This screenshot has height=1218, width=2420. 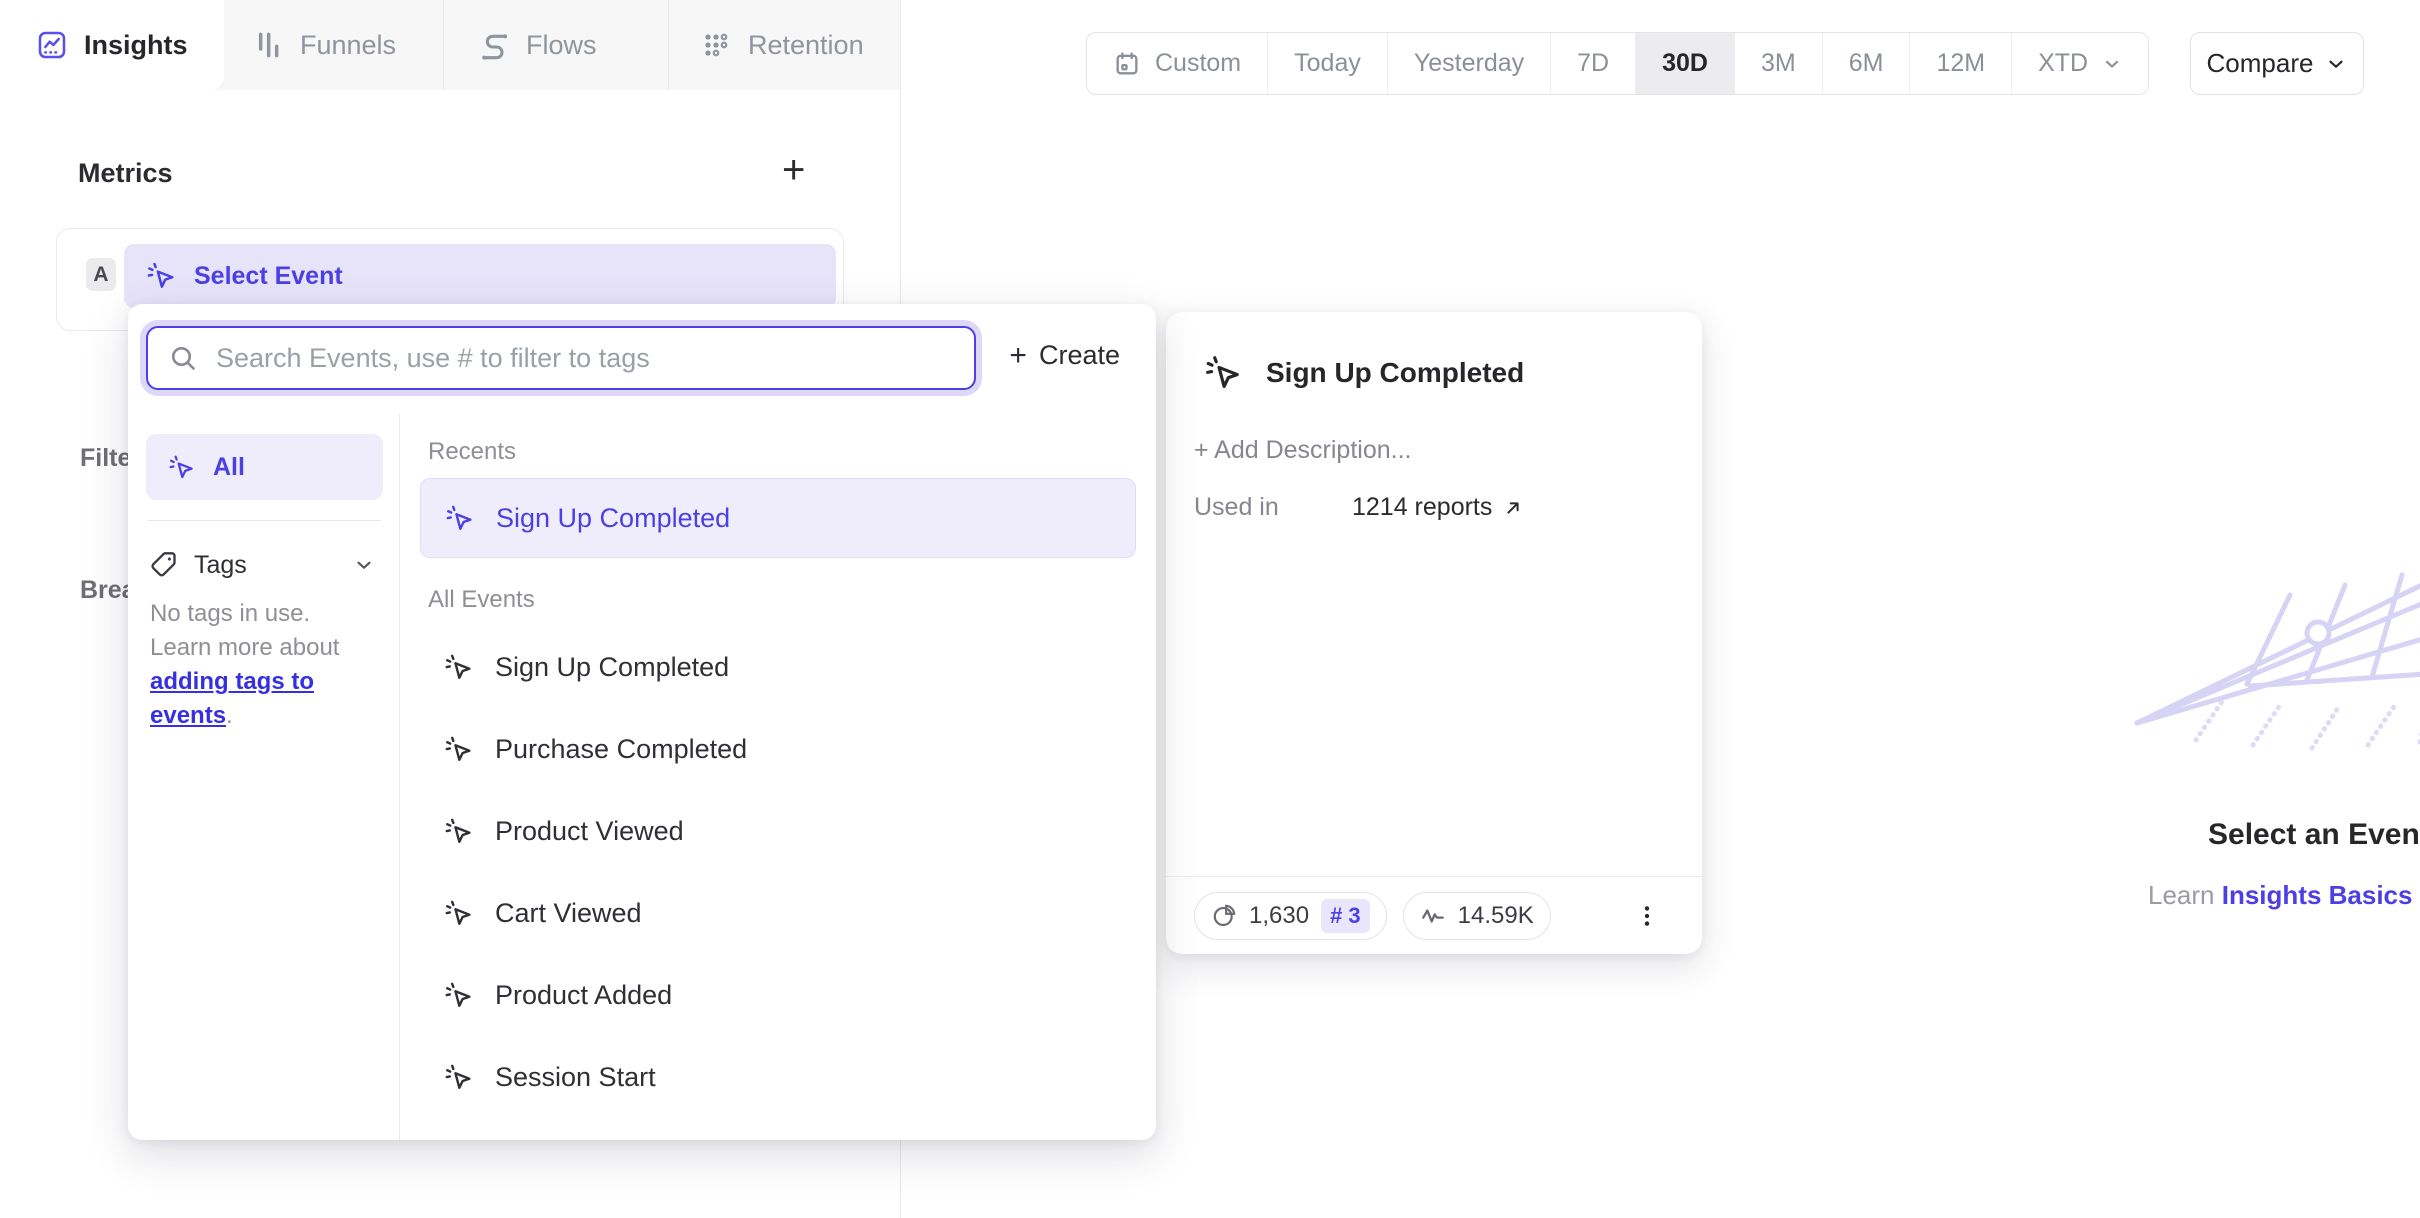 I want to click on date-option-label: 7D, so click(x=1593, y=63).